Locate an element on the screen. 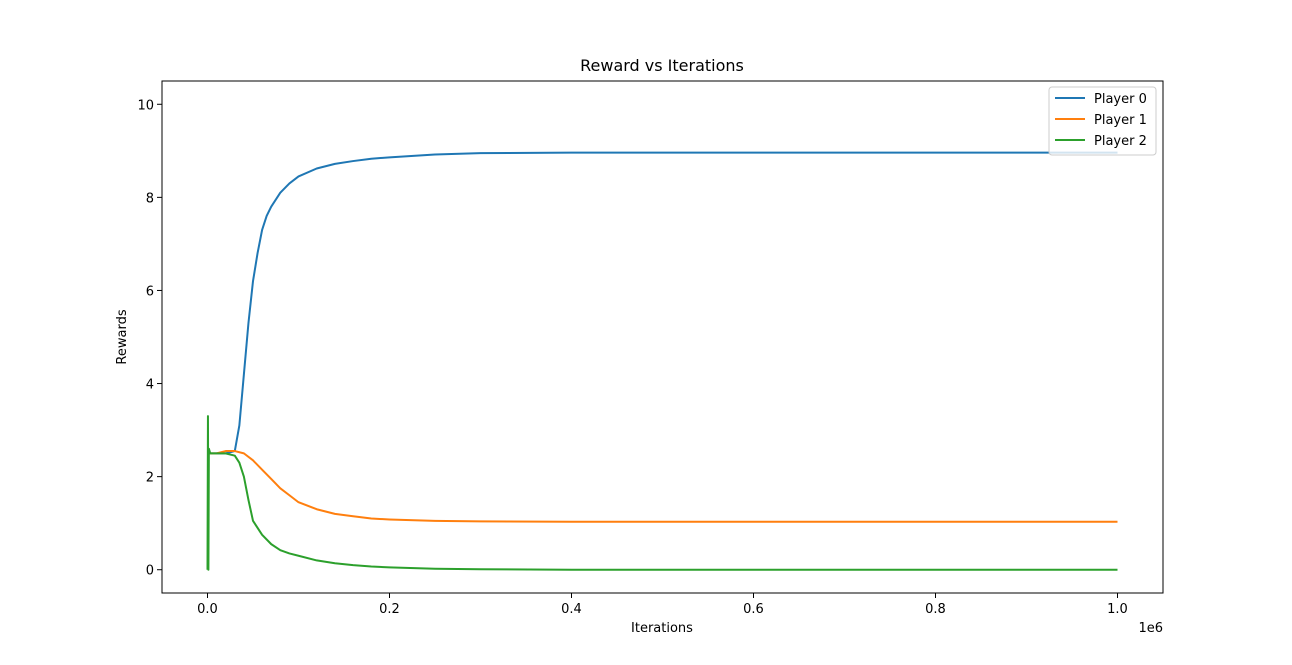 The image size is (1292, 665). y-tick-label: 0 is located at coordinates (150, 571).